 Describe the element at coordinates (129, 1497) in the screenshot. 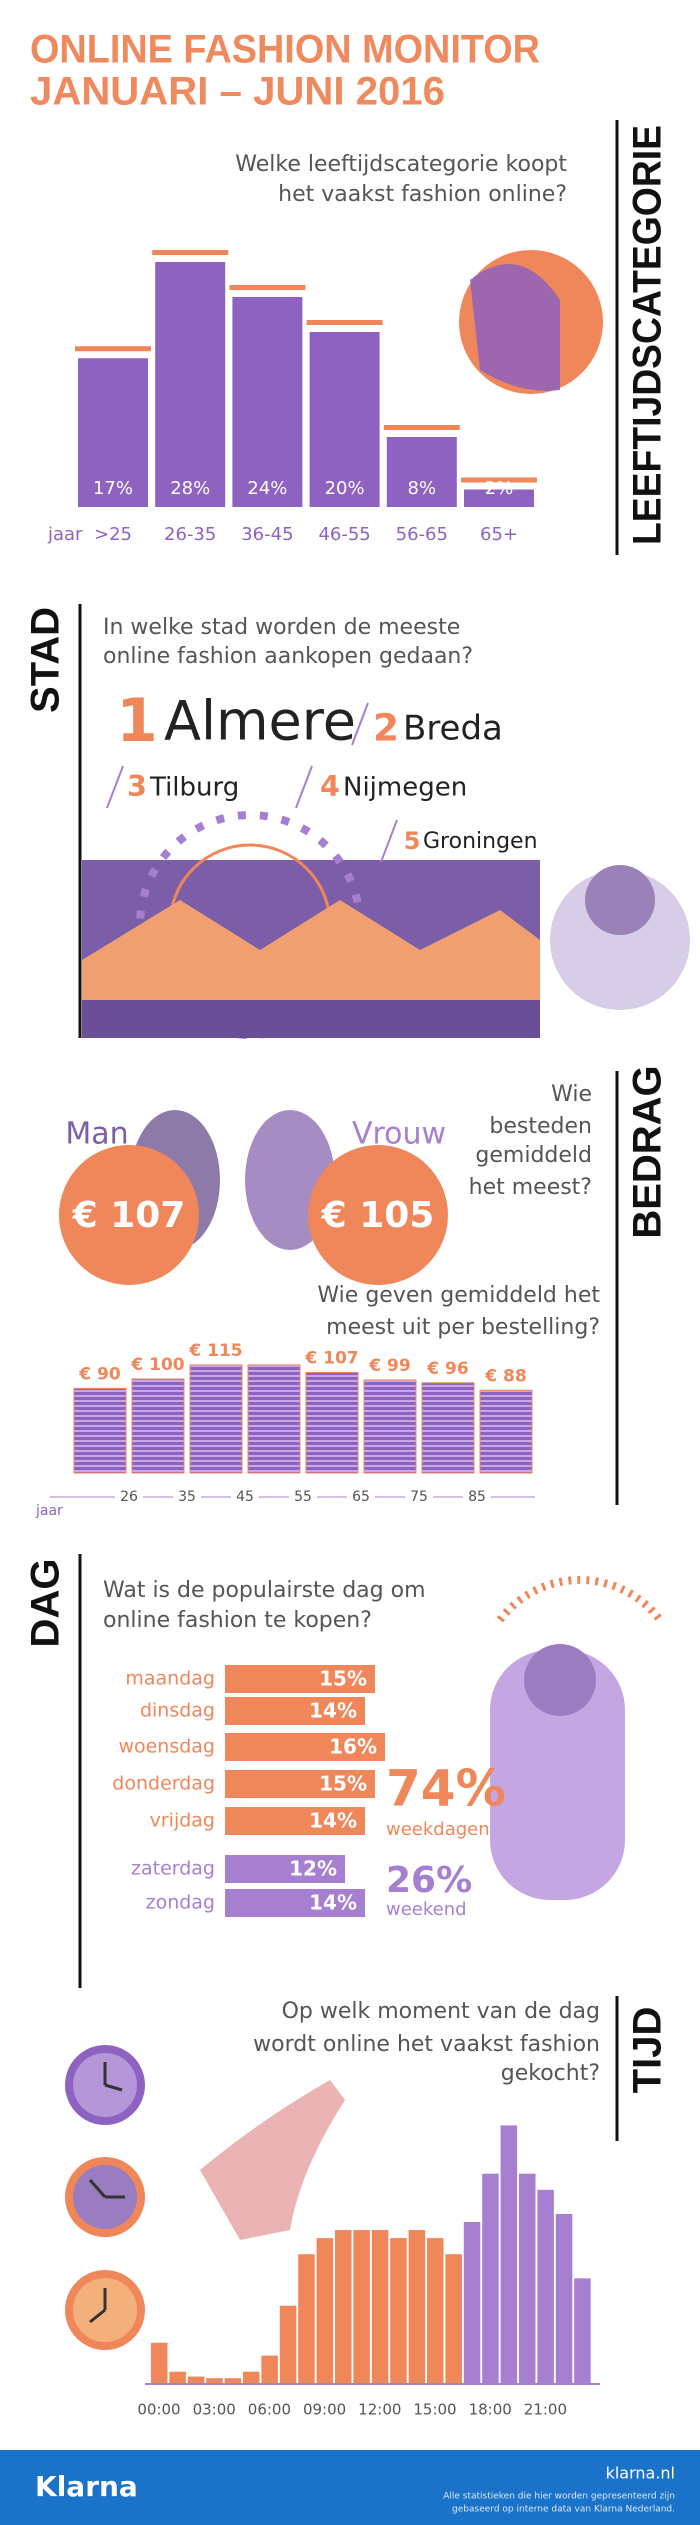

I see `x-tick-label: 26` at that location.